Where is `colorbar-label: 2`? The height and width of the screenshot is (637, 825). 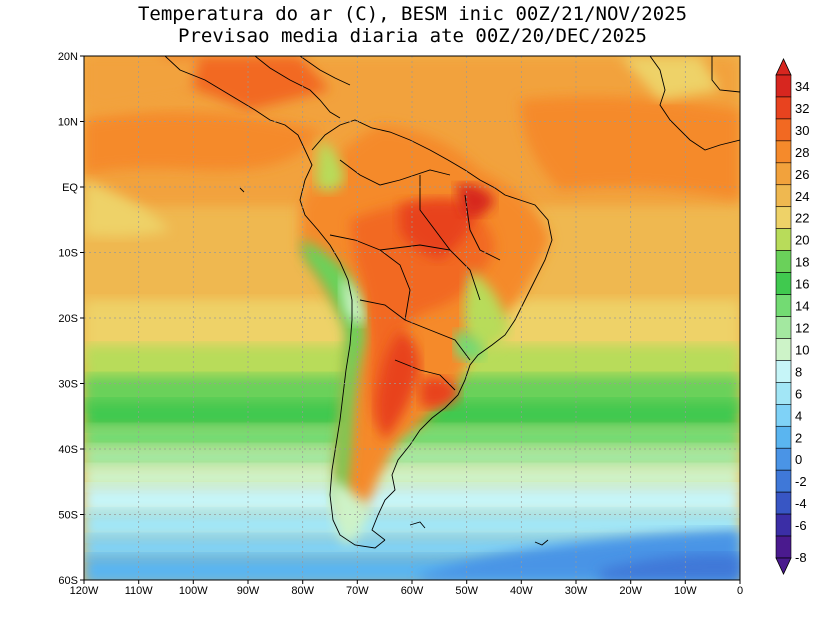
colorbar-label: 2 is located at coordinates (798, 437).